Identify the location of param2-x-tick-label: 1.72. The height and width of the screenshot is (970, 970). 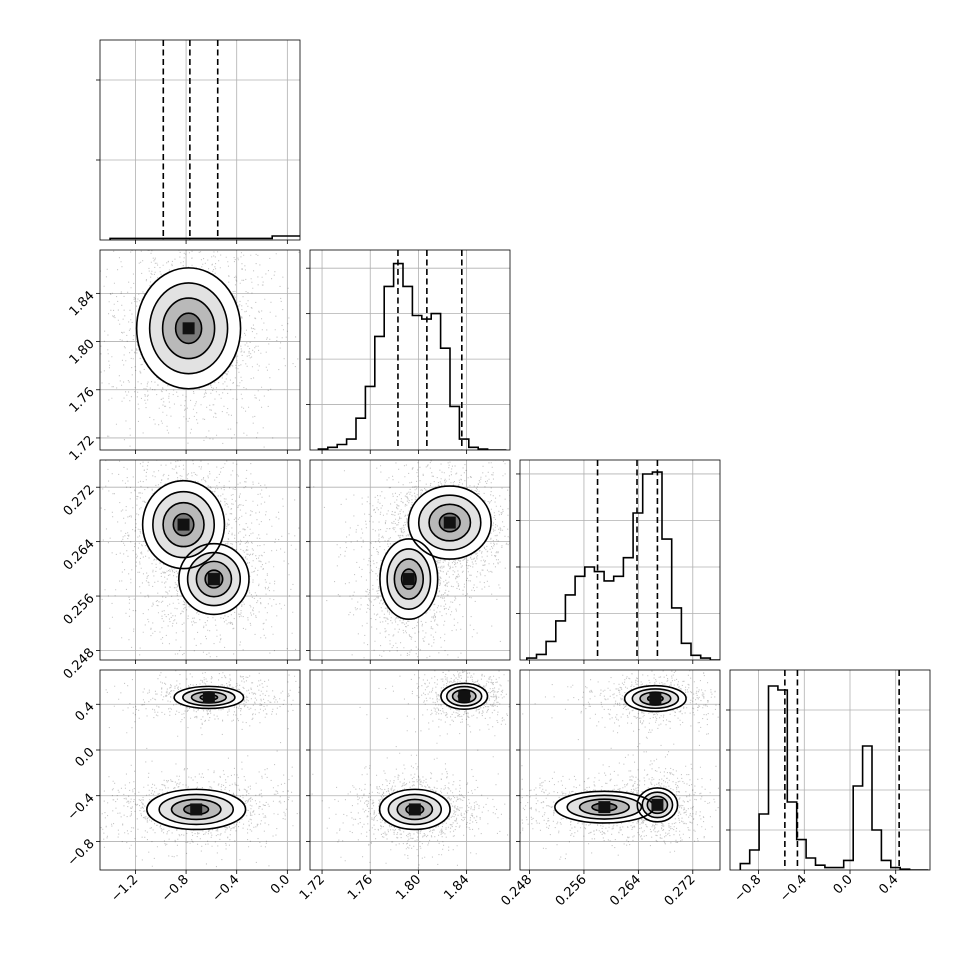
(312, 887).